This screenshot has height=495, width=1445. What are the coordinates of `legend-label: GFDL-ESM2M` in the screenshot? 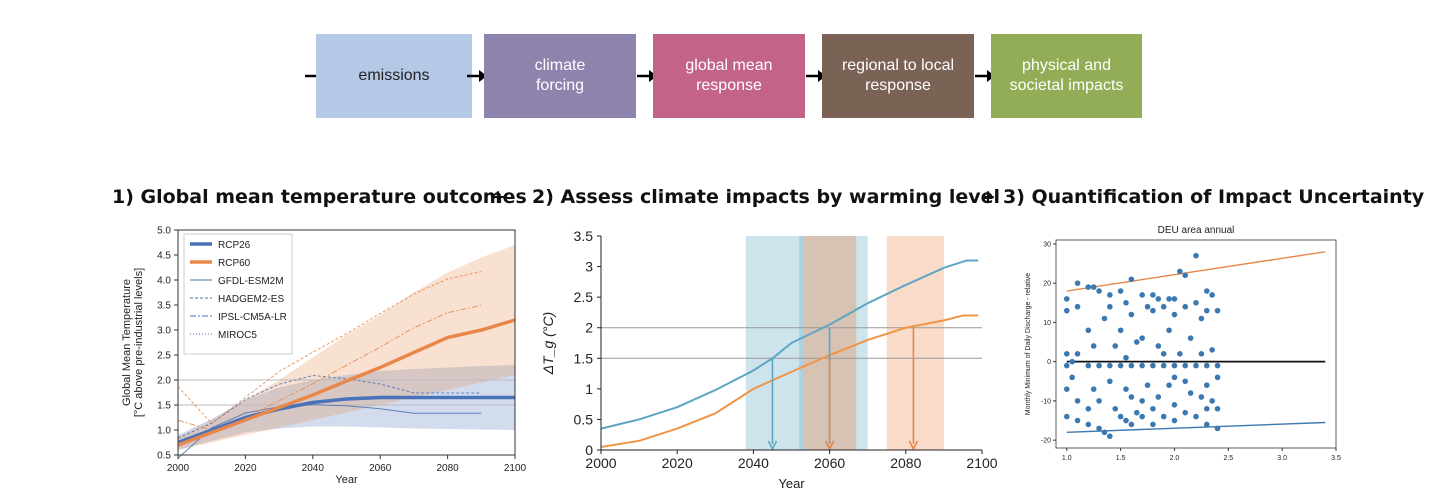 It's located at (251, 281).